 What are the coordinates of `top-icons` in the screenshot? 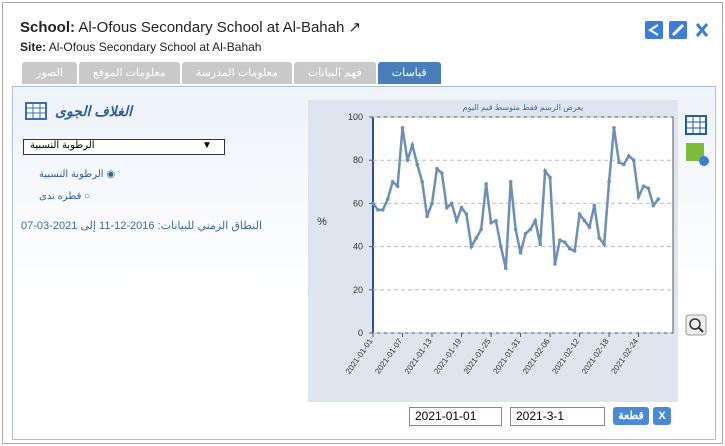 It's located at (677, 30).